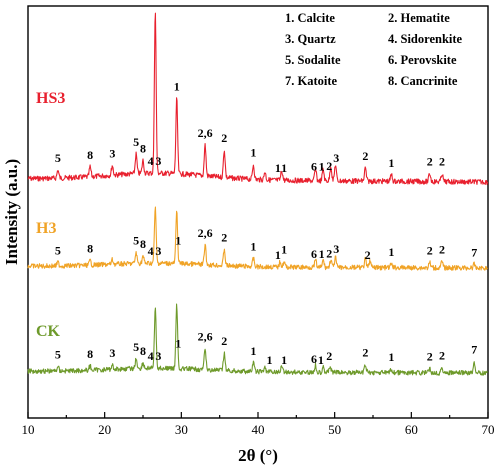  What do you see at coordinates (288, 60) in the screenshot?
I see `legend-key: 5` at bounding box center [288, 60].